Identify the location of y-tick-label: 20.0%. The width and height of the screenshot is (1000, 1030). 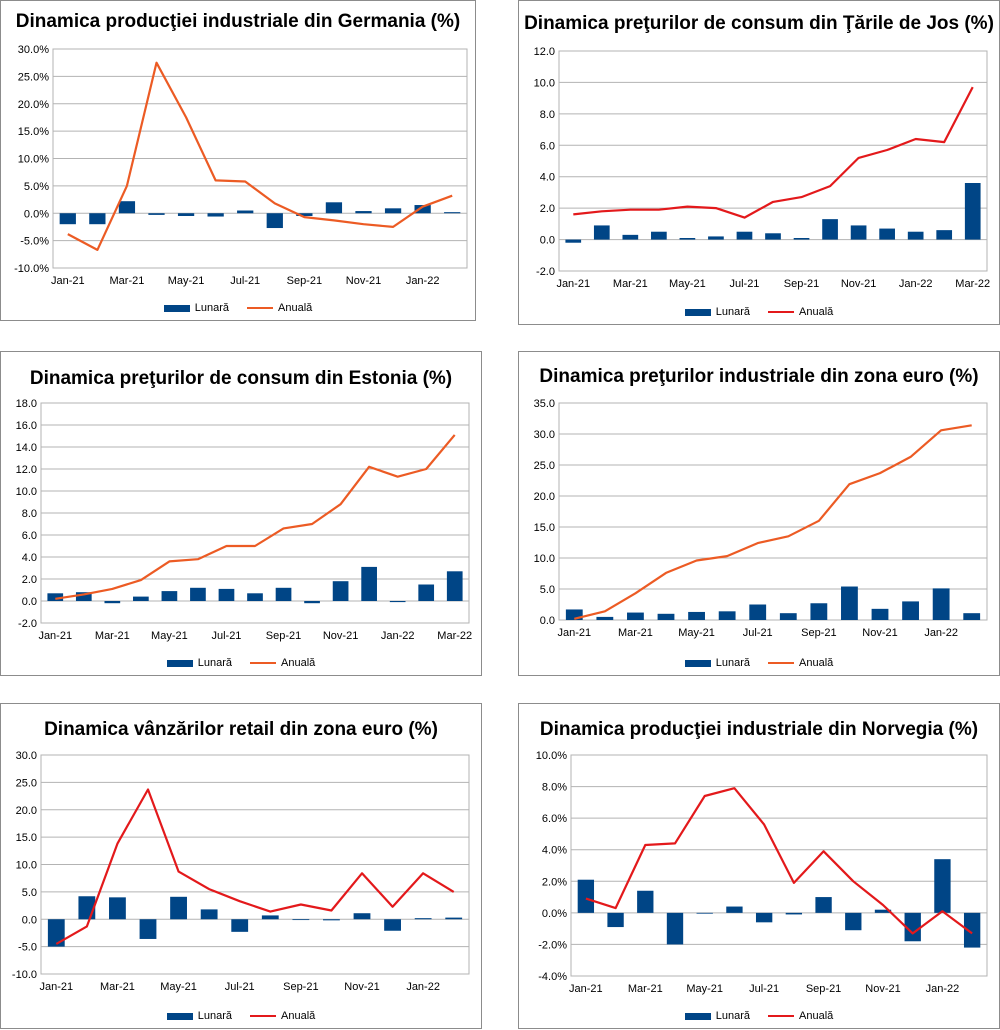
(33, 105).